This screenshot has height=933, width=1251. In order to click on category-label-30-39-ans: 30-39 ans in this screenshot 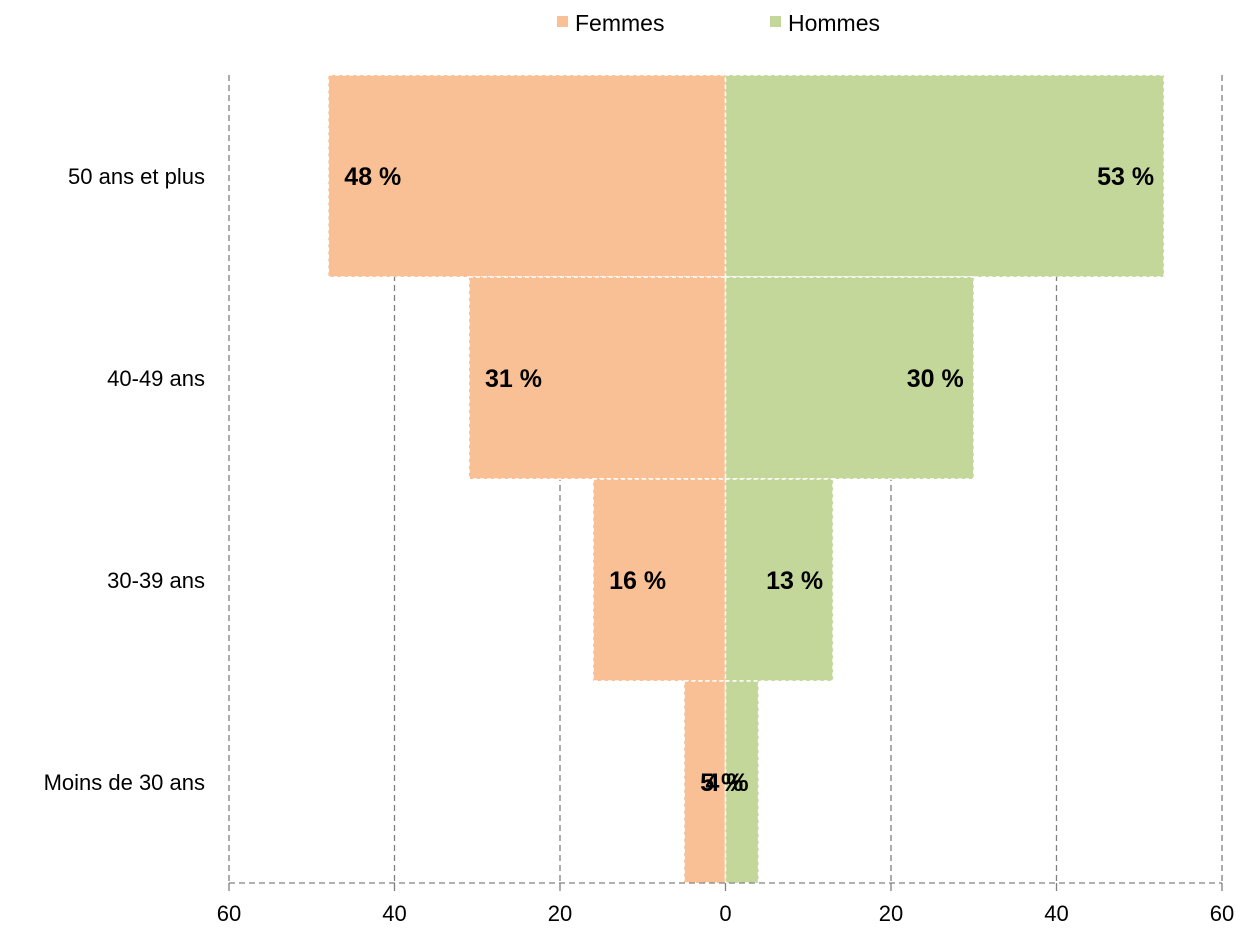, I will do `click(156, 580)`.